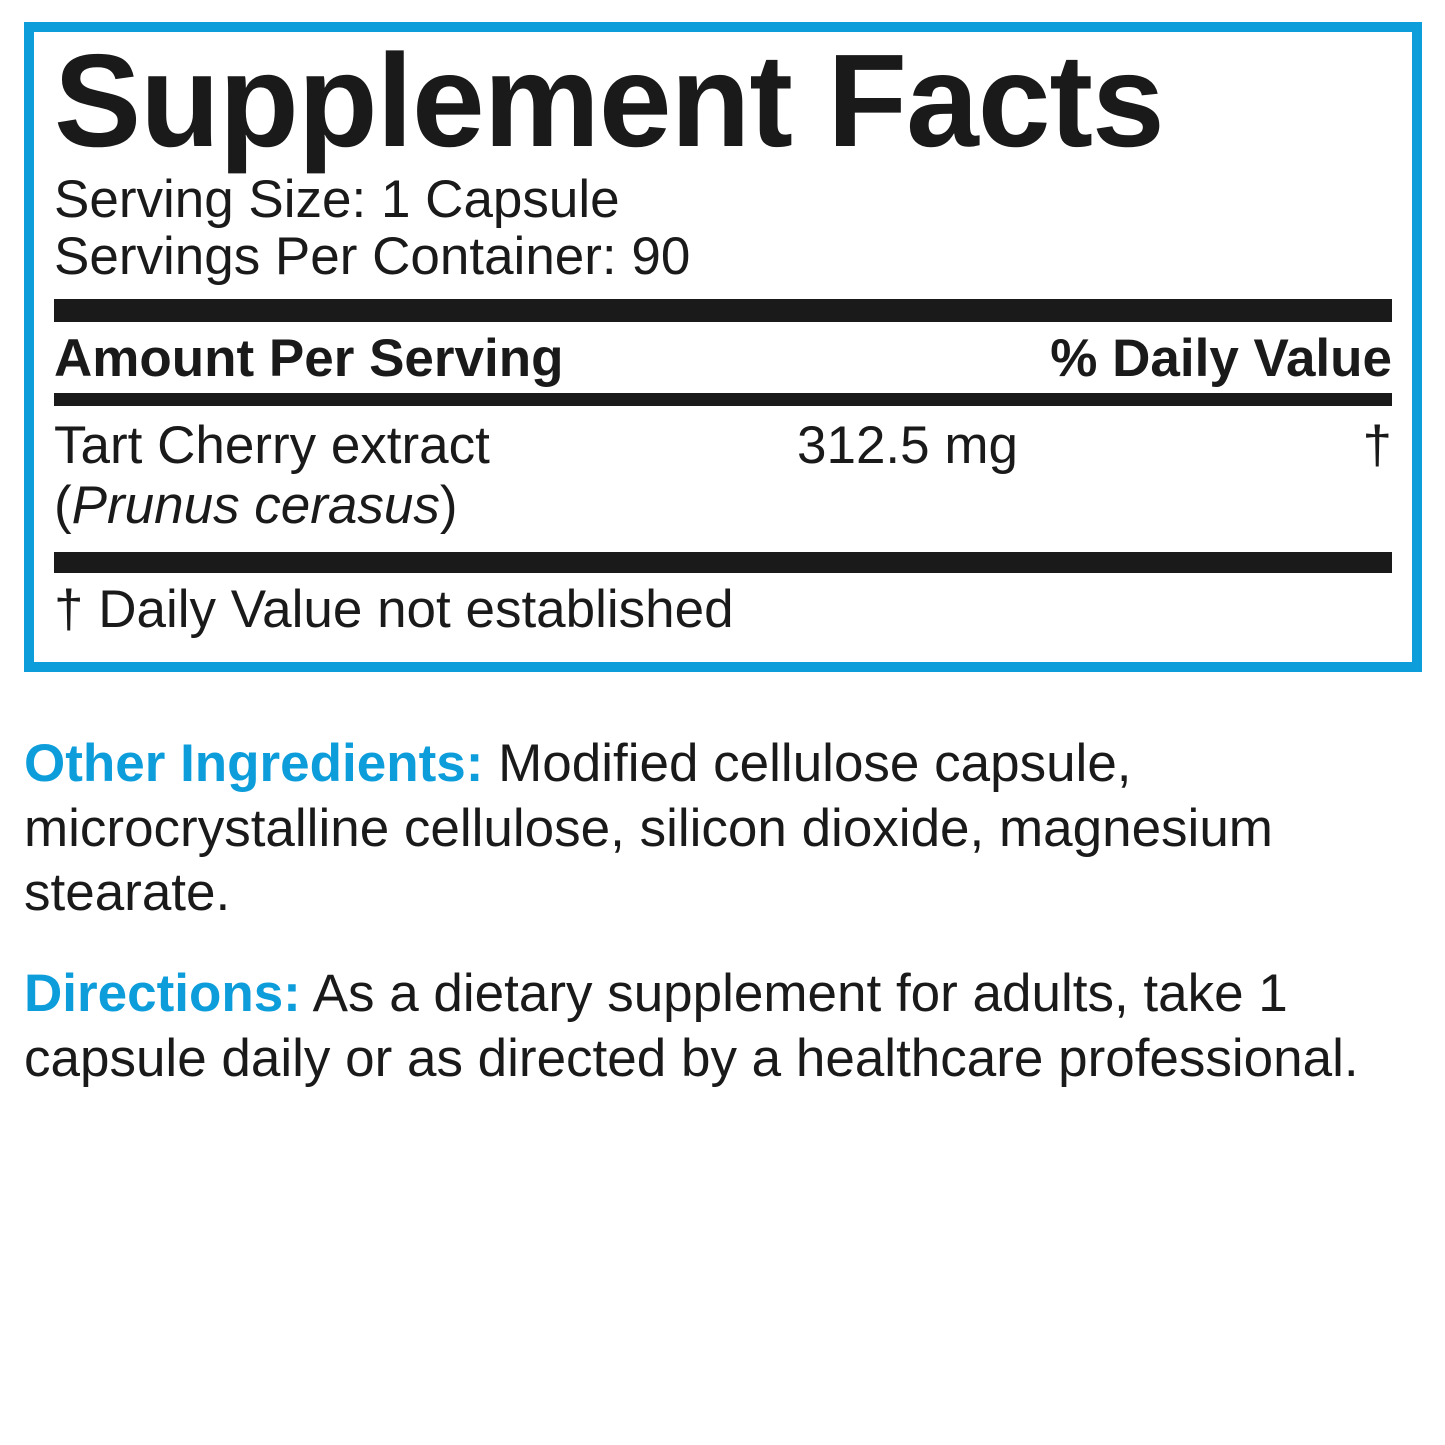 The width and height of the screenshot is (1445, 1445). Describe the element at coordinates (609, 100) in the screenshot. I see `page-title: Supplement Facts` at that location.